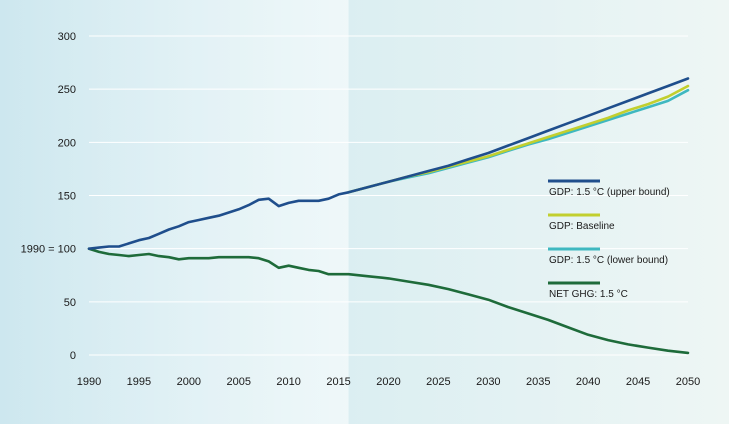  What do you see at coordinates (70, 303) in the screenshot?
I see `y-tick-label: 50` at bounding box center [70, 303].